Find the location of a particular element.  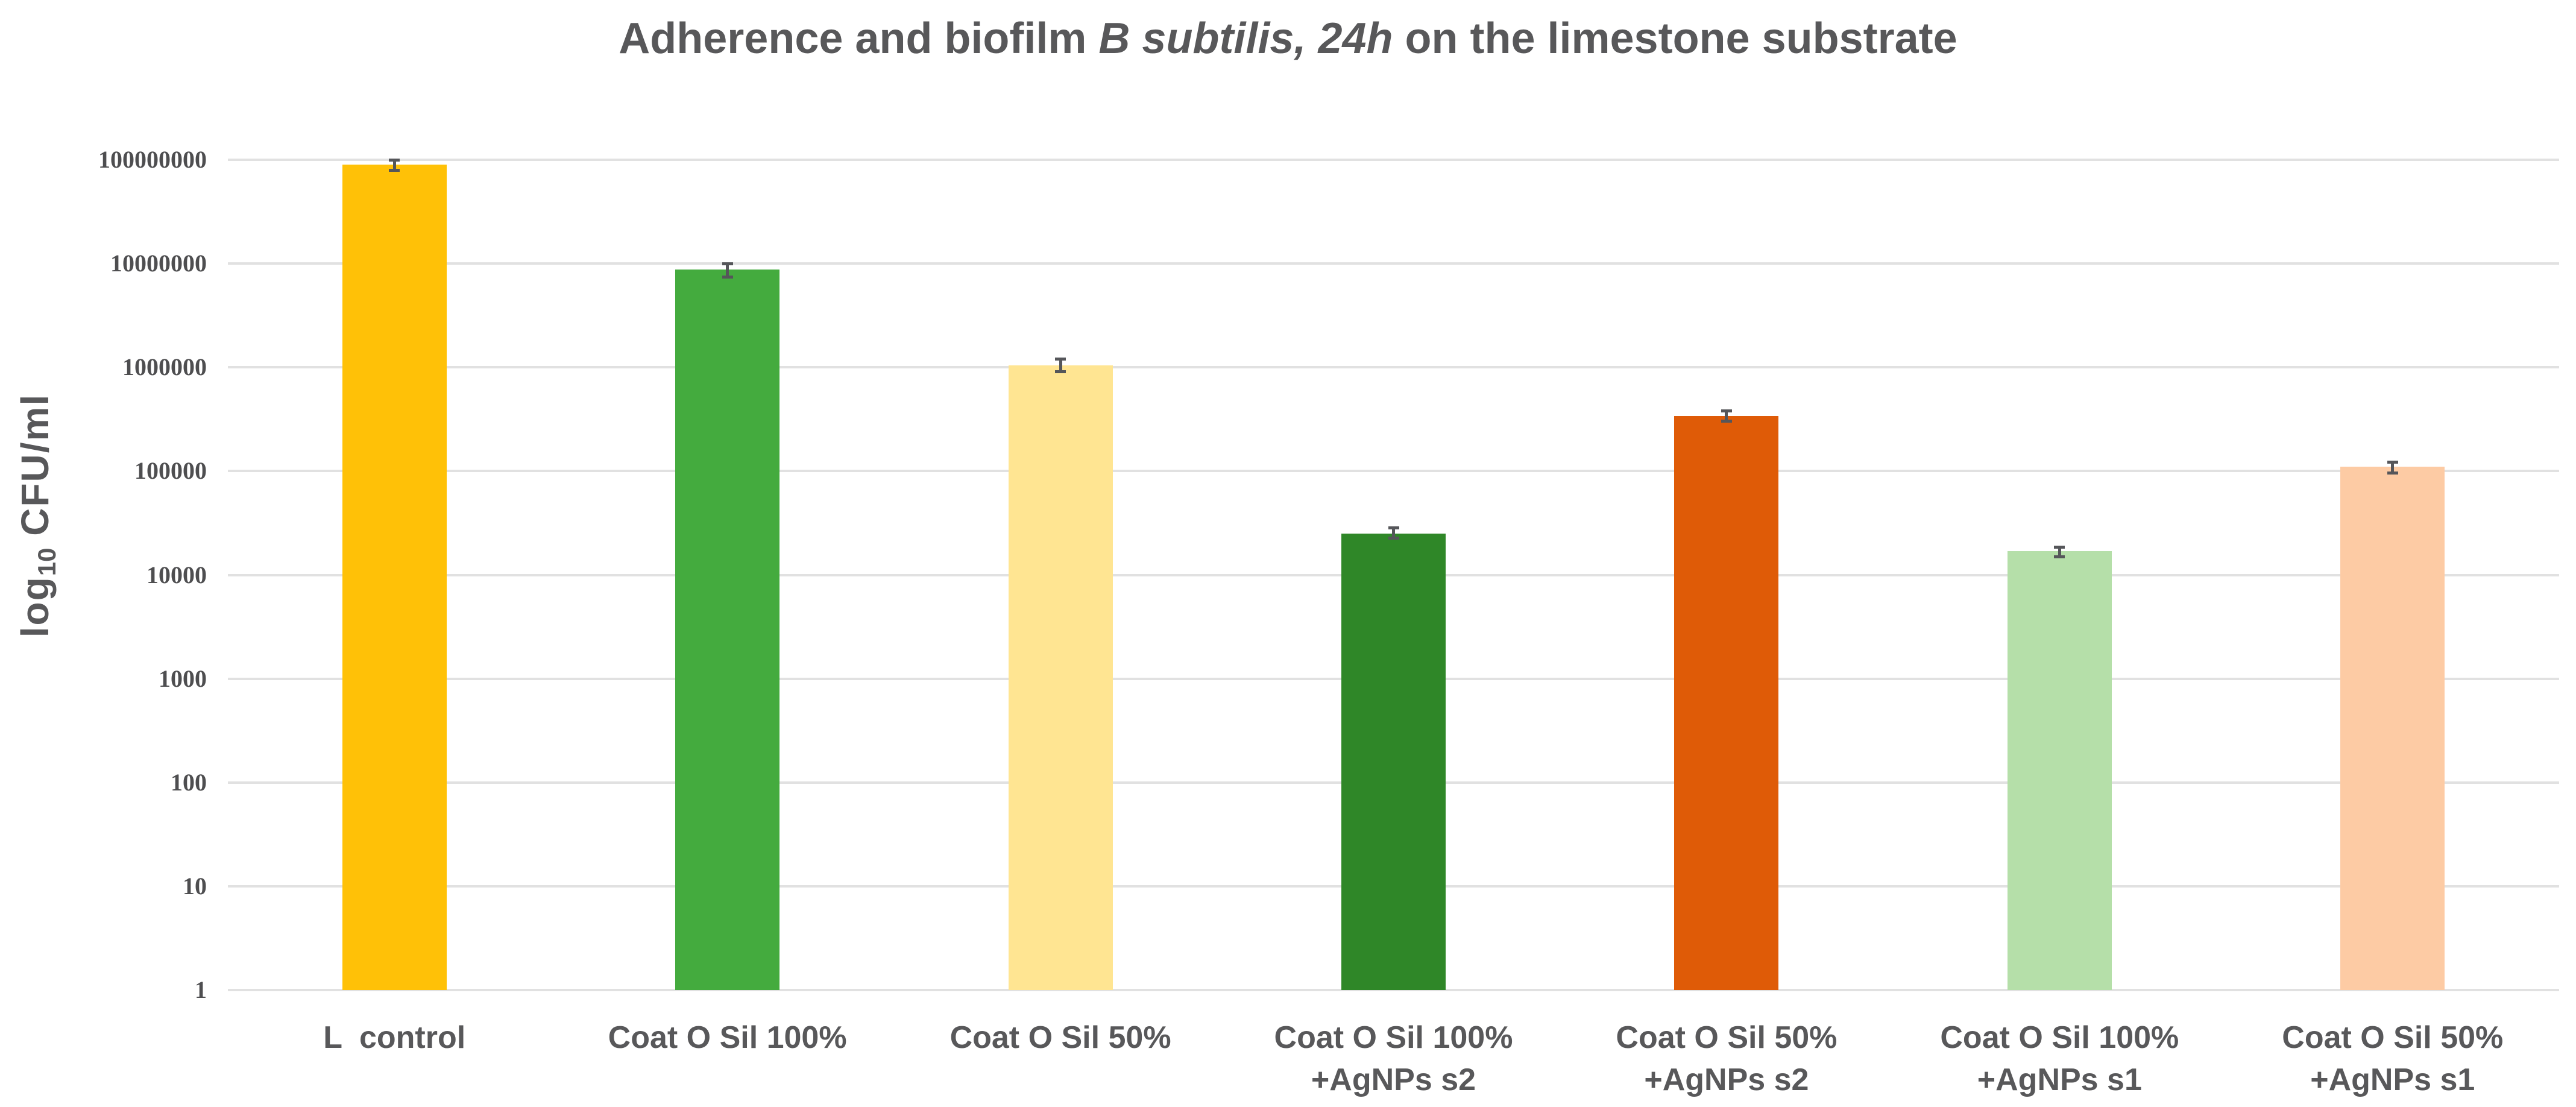

y-axis-title: log10 CFU/ml is located at coordinates (35, 515).